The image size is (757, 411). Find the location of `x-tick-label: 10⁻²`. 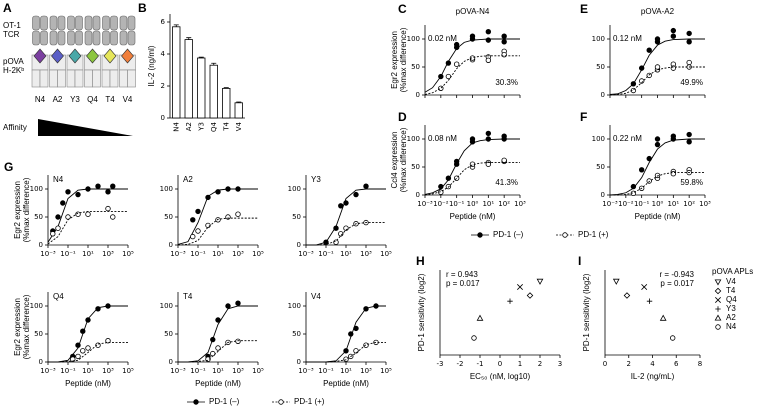

x-tick-label: 10⁻² is located at coordinates (441, 204).